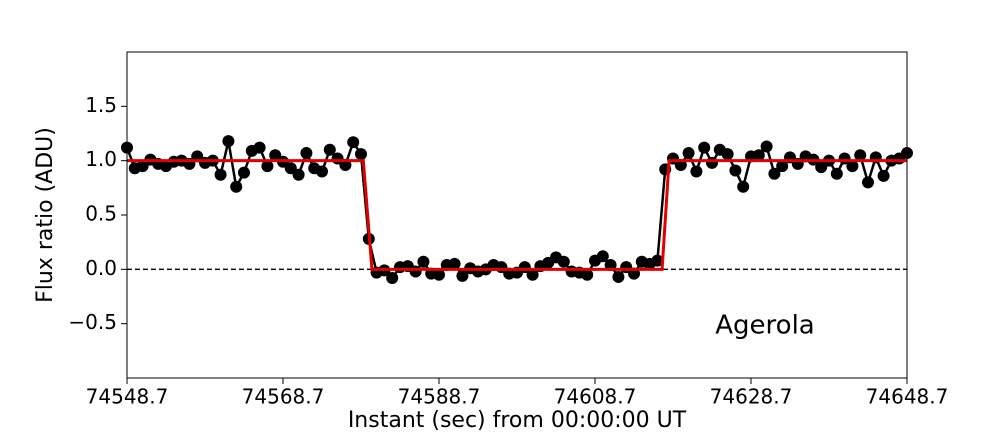 The width and height of the screenshot is (1008, 432). Describe the element at coordinates (101, 159) in the screenshot. I see `y-tick-label: 1.0` at that location.